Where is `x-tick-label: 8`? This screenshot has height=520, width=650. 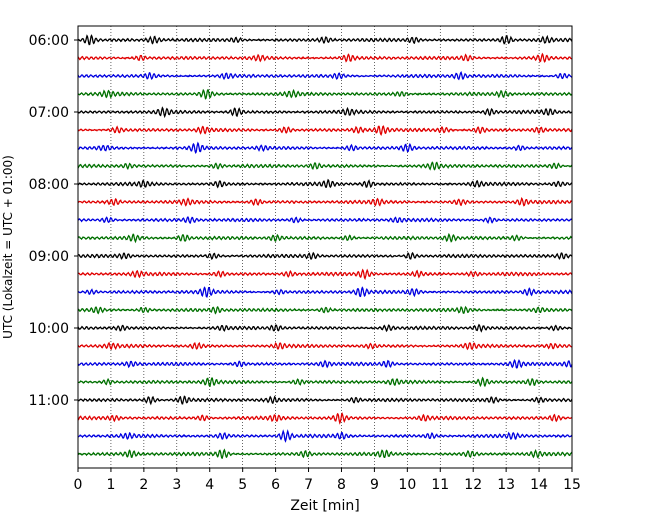
x-tick-label: 8 is located at coordinates (341, 485).